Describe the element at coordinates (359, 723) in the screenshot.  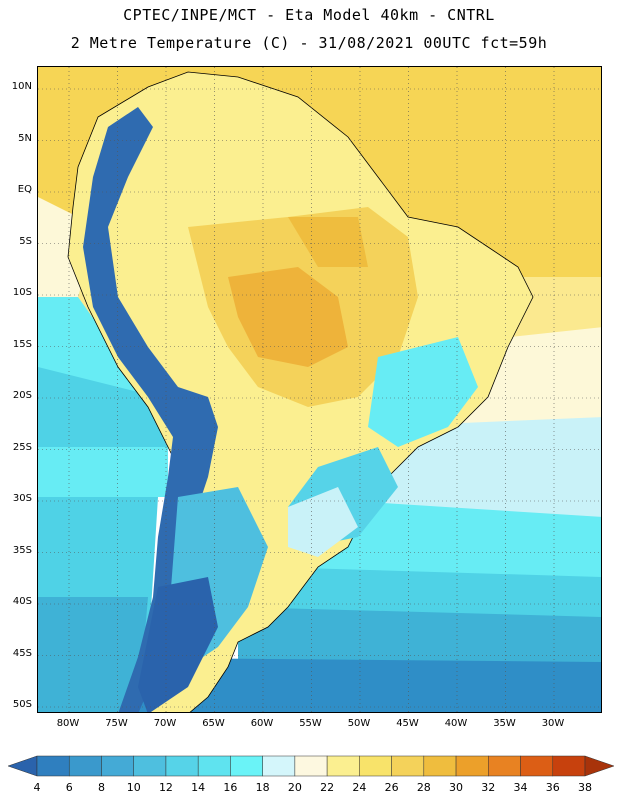
I see `lon-label: 50W` at that location.